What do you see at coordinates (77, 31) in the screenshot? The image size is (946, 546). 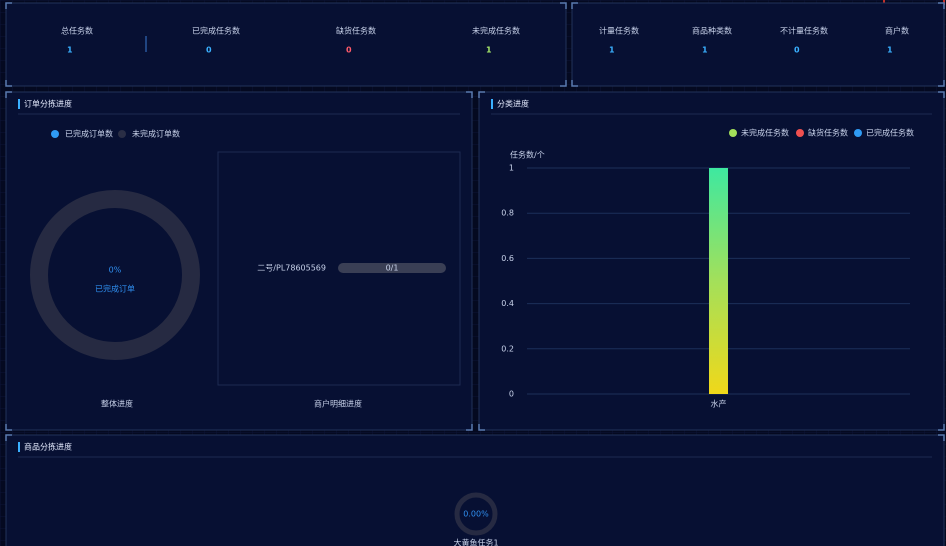 I see `stat-label: 总任务数` at bounding box center [77, 31].